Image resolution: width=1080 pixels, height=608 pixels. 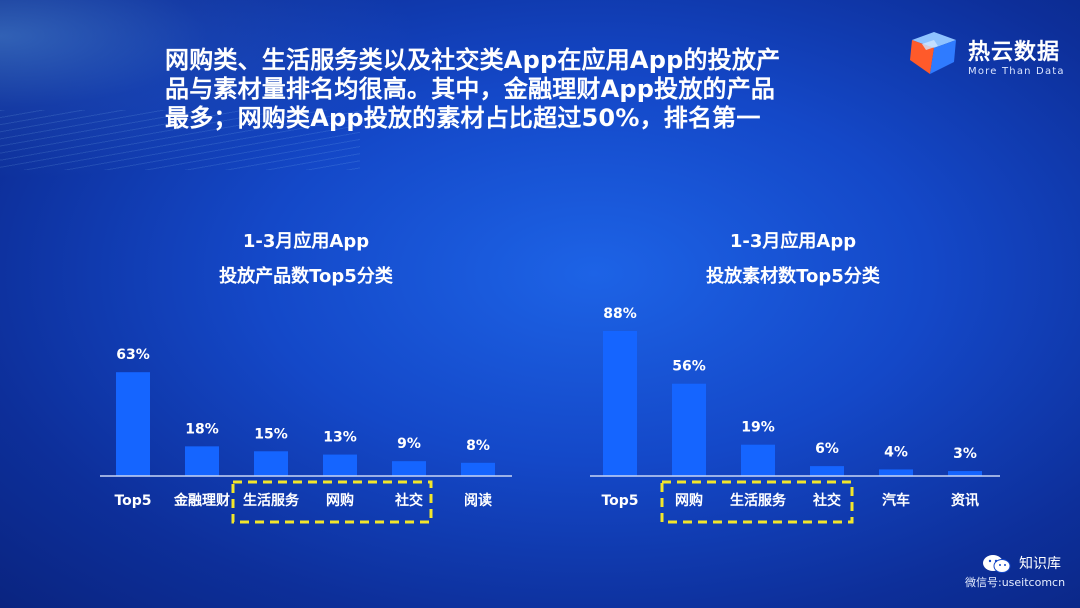 What do you see at coordinates (306, 241) in the screenshot?
I see `chart-1-title-line-1: 1-3月应用App` at bounding box center [306, 241].